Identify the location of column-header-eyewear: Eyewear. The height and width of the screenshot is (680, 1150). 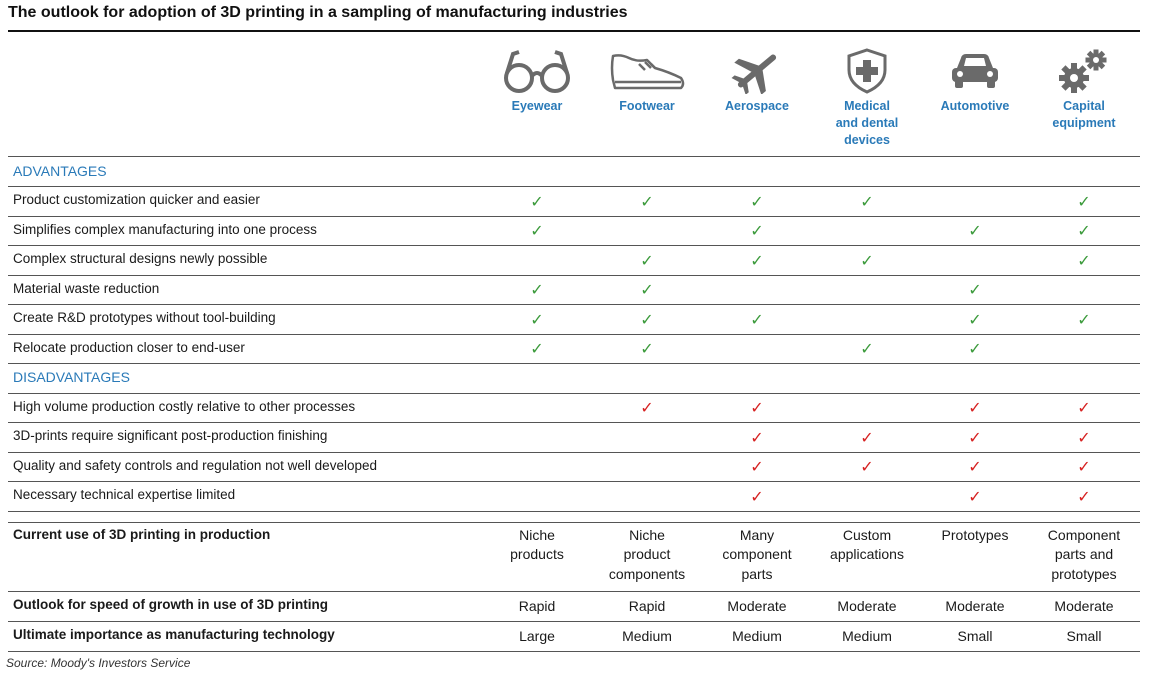
(537, 81).